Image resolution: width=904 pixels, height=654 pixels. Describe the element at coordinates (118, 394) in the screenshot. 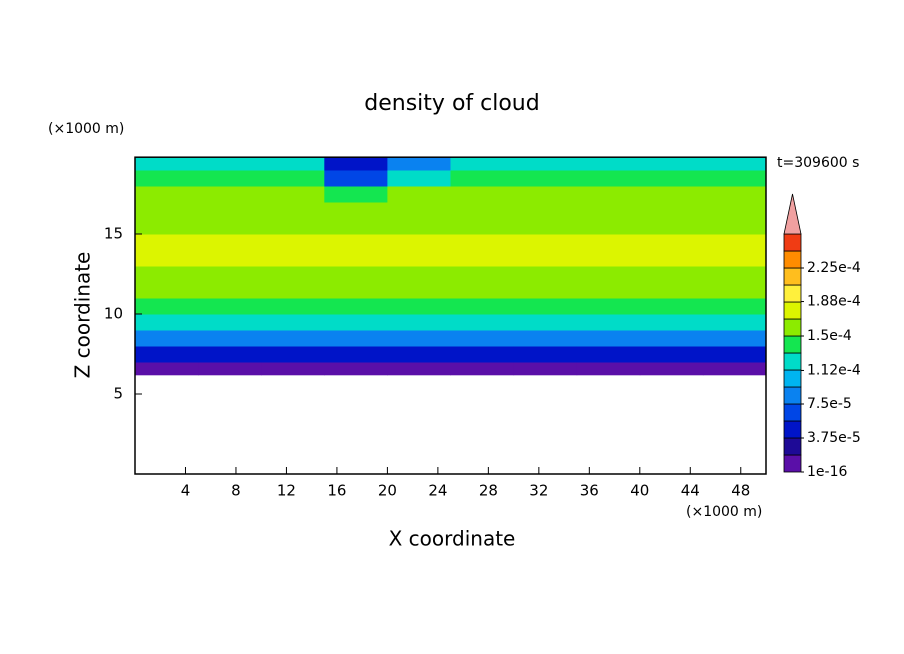

I see `y-tick-label: 5` at that location.